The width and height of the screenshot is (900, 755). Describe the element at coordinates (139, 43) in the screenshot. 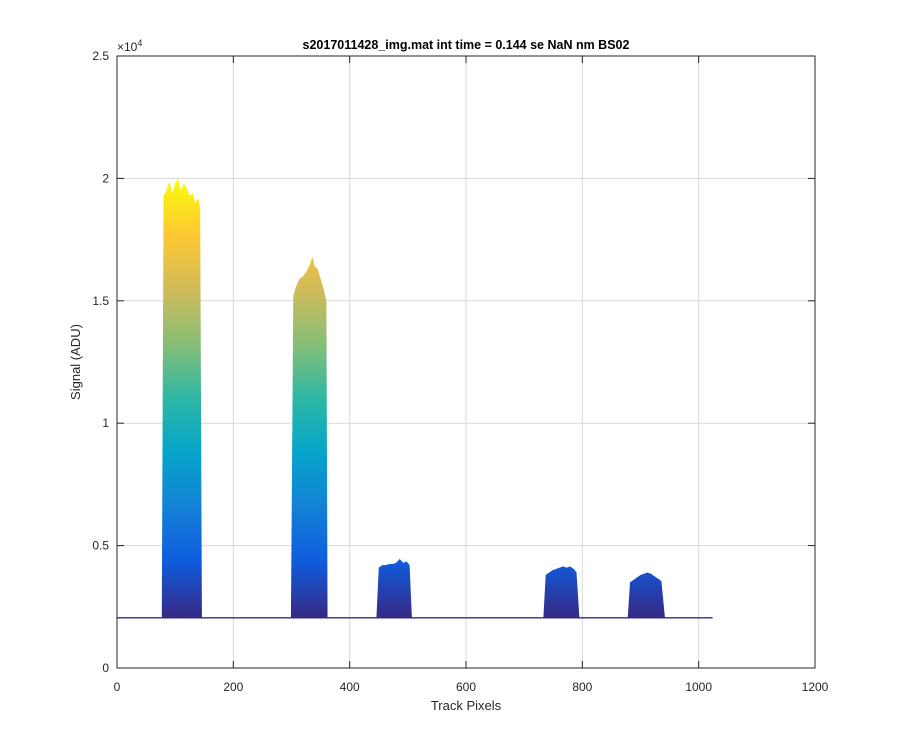

I see `y-exponent-power: 4` at that location.